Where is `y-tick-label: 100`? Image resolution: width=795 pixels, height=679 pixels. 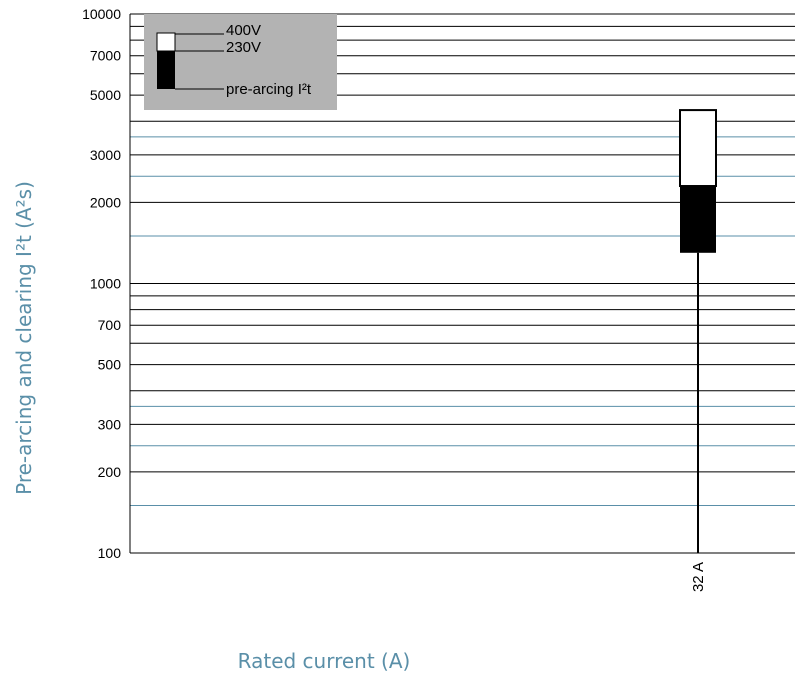
y-tick-label: 100 is located at coordinates (110, 553).